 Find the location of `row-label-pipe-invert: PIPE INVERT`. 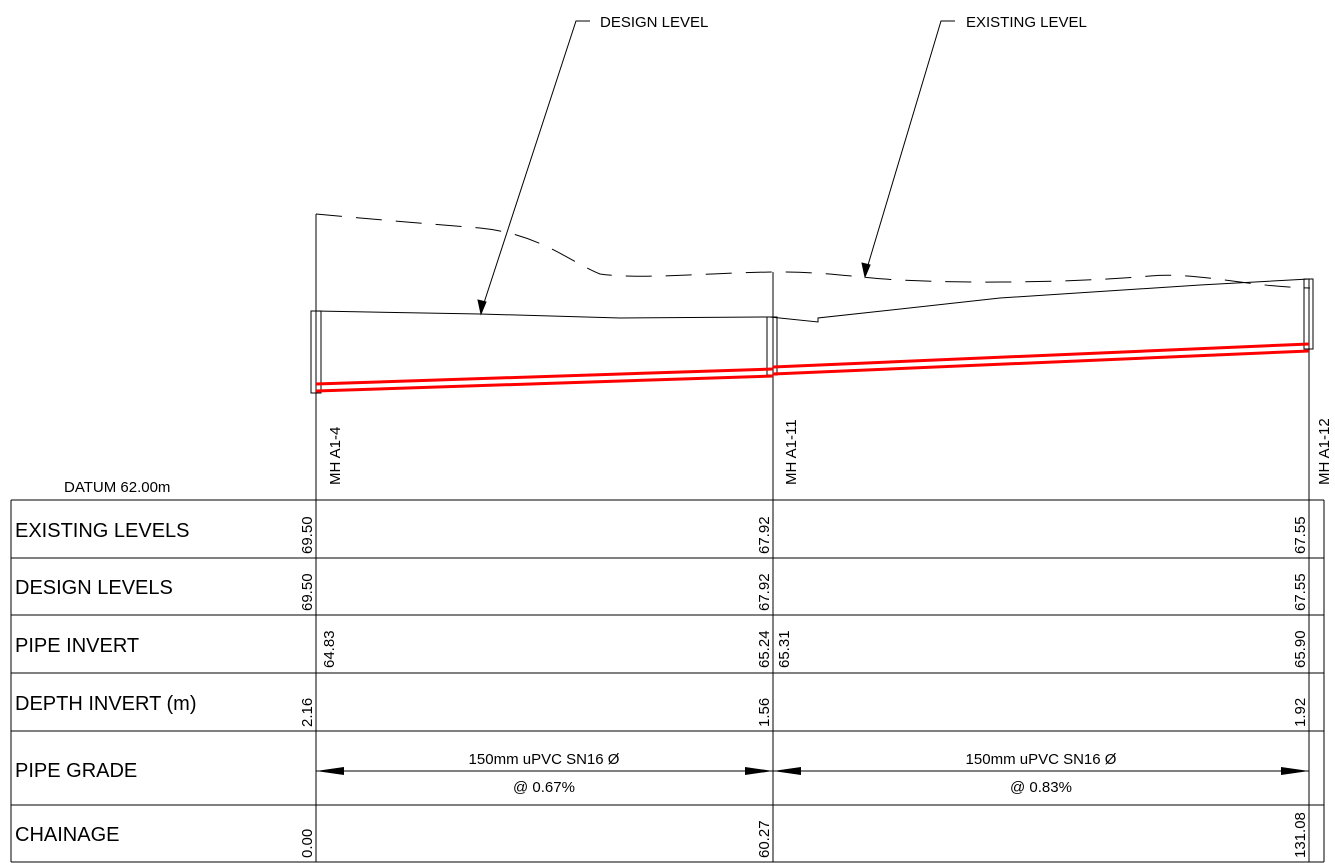

row-label-pipe-invert: PIPE INVERT is located at coordinates (77, 646).